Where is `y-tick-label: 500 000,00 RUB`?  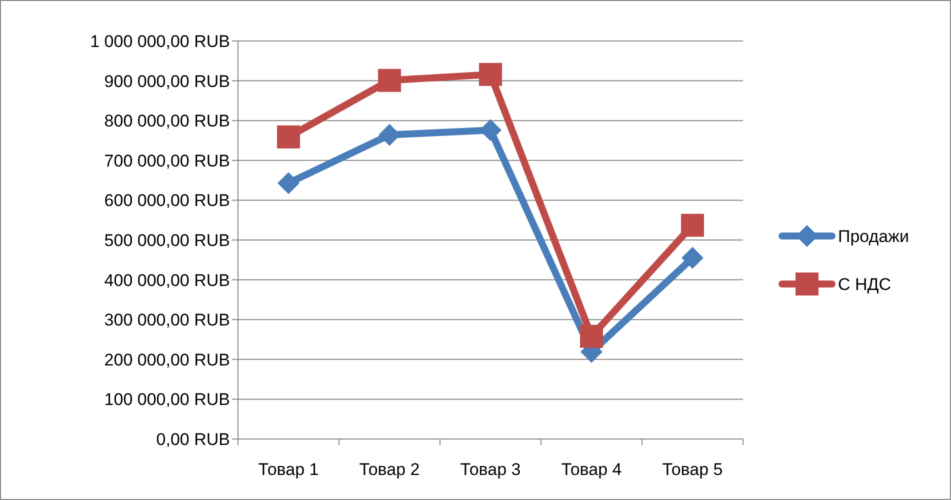
y-tick-label: 500 000,00 RUB is located at coordinates (167, 240).